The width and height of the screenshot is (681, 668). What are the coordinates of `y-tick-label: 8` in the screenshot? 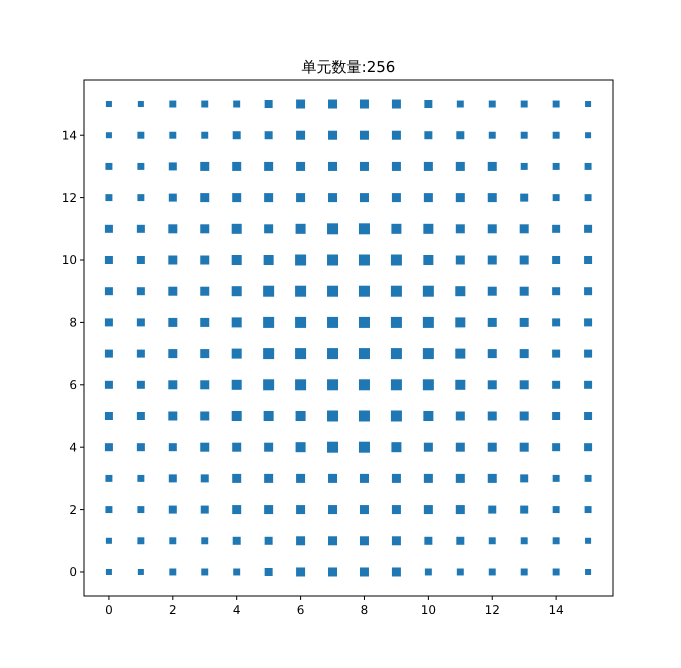 It's located at (73, 323).